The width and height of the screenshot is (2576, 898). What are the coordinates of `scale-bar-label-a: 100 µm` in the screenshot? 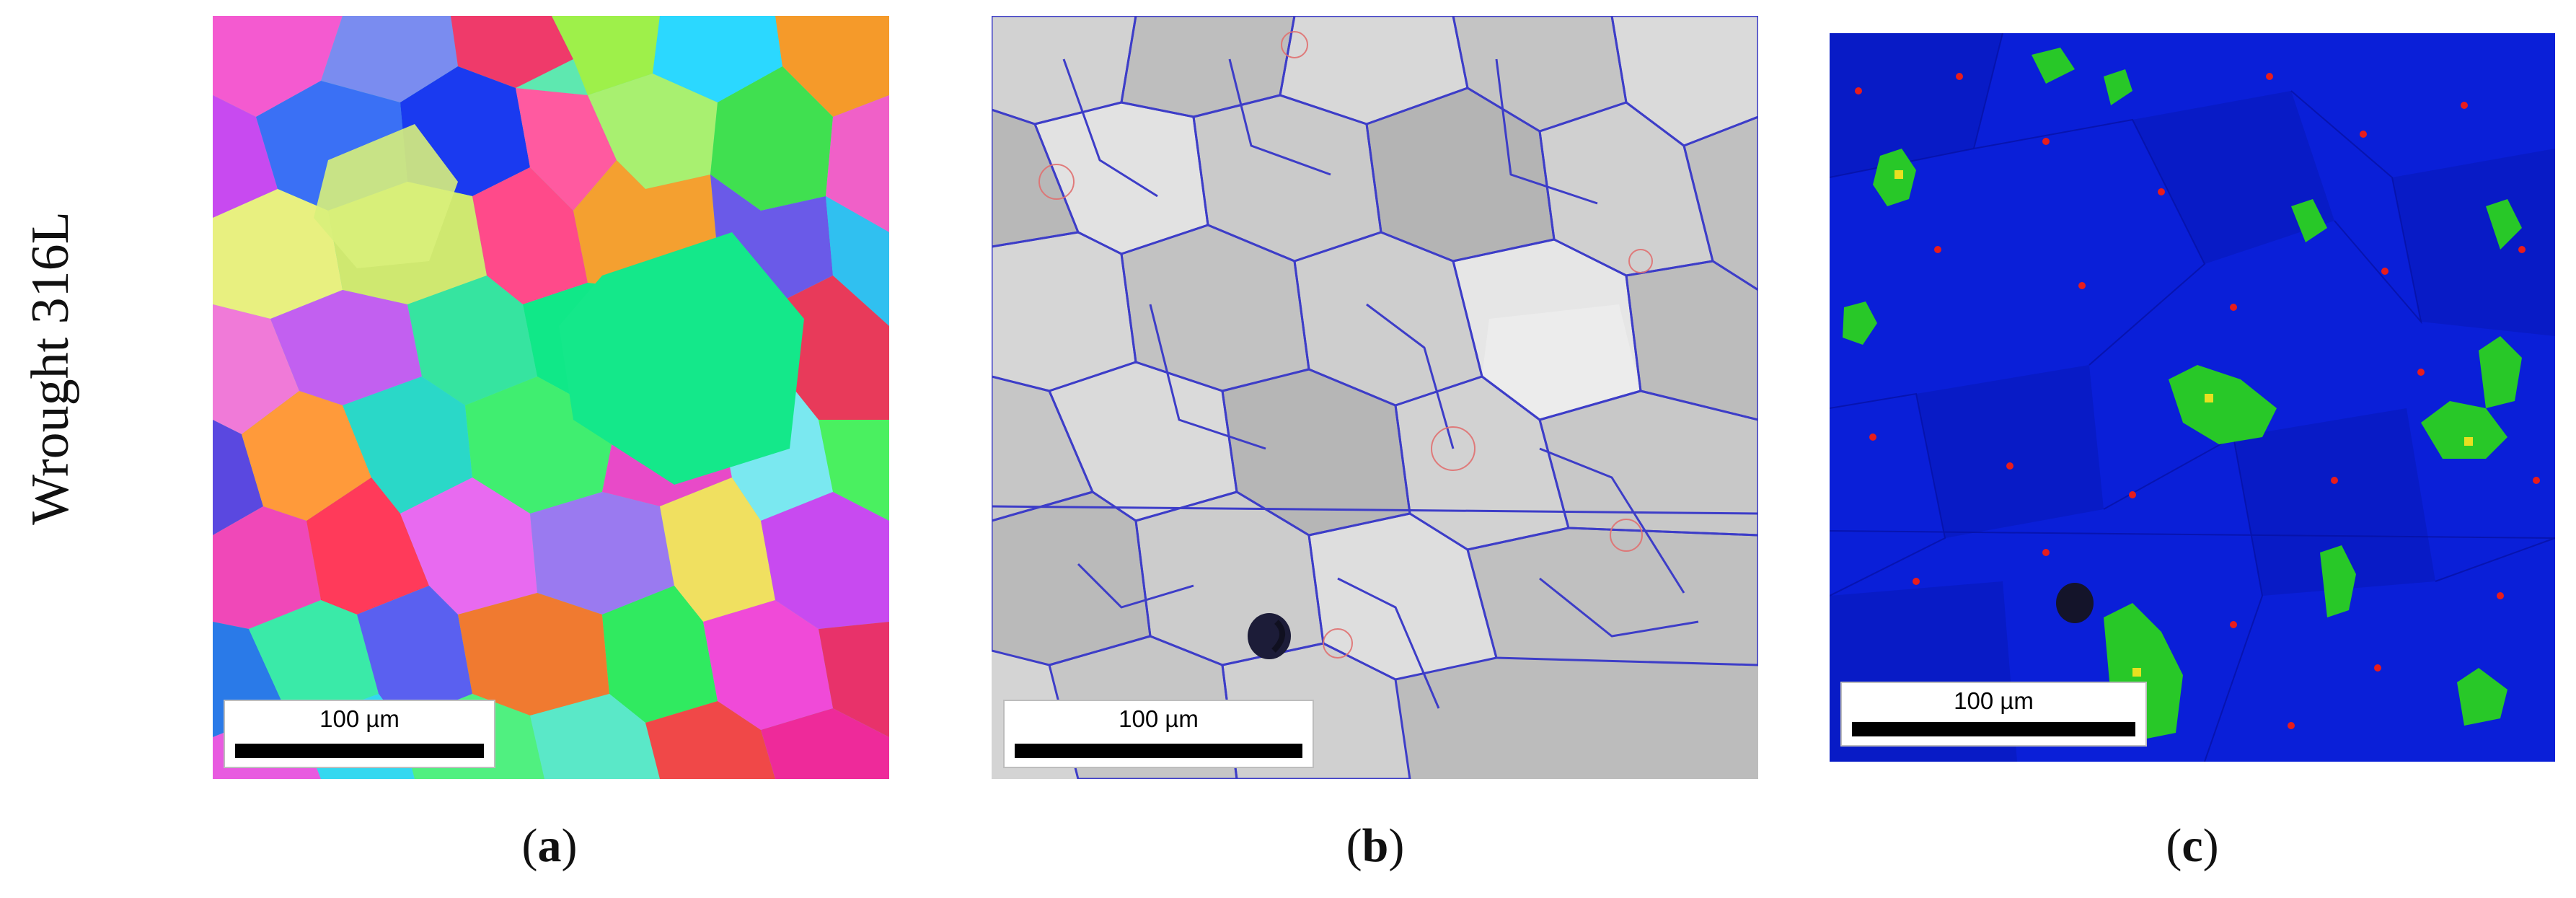 It's located at (359, 718).